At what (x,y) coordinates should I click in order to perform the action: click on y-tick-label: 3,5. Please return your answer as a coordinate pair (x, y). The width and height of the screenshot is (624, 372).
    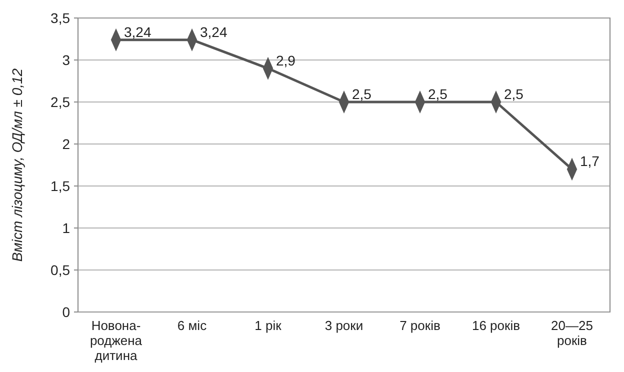
    Looking at the image, I should click on (60, 18).